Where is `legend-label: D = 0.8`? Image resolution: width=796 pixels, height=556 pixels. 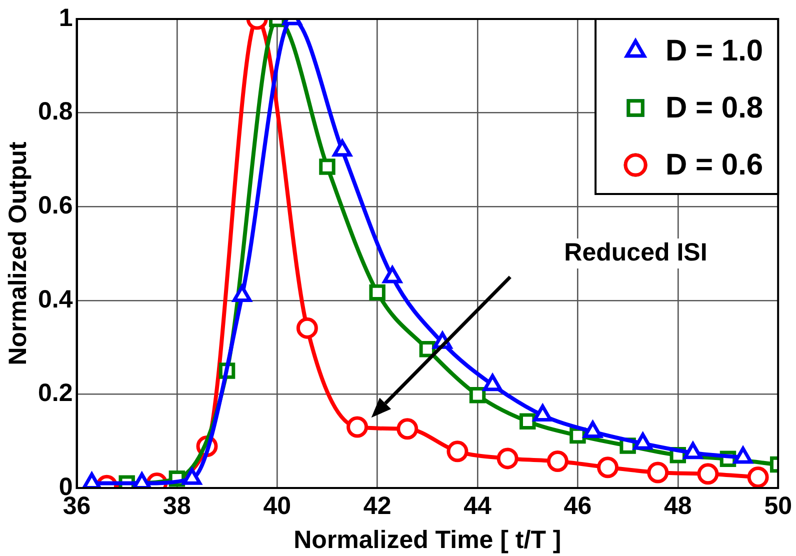 legend-label: D = 0.8 is located at coordinates (715, 107).